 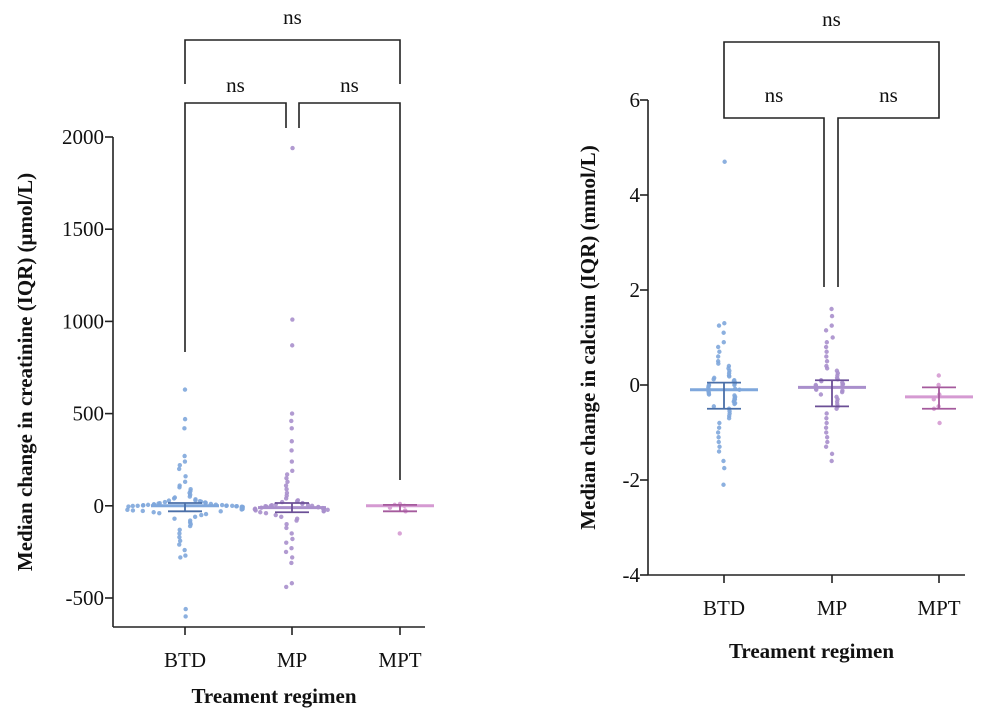 What do you see at coordinates (774, 192) in the screenshot?
I see `sig-bracket-btd-mp` at bounding box center [774, 192].